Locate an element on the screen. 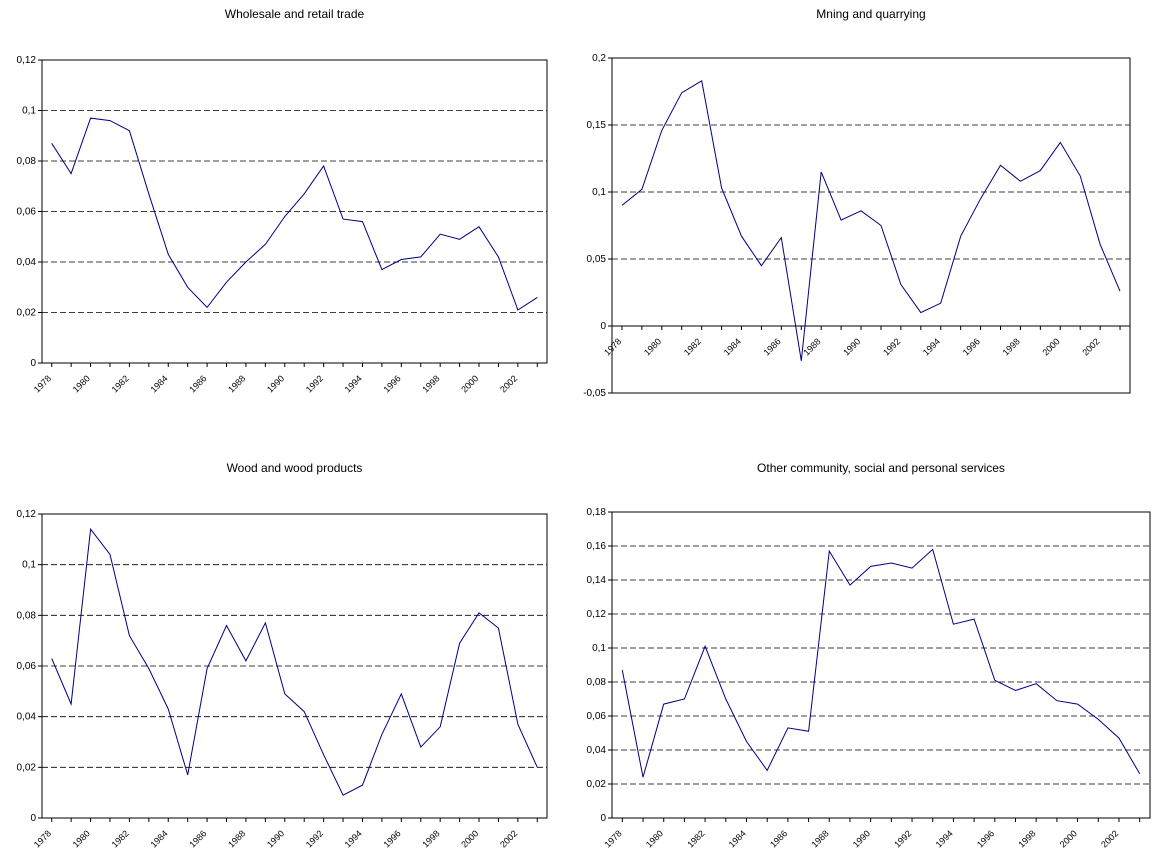 This screenshot has width=1155, height=854. chart-title: Wood and wood products is located at coordinates (295, 468).